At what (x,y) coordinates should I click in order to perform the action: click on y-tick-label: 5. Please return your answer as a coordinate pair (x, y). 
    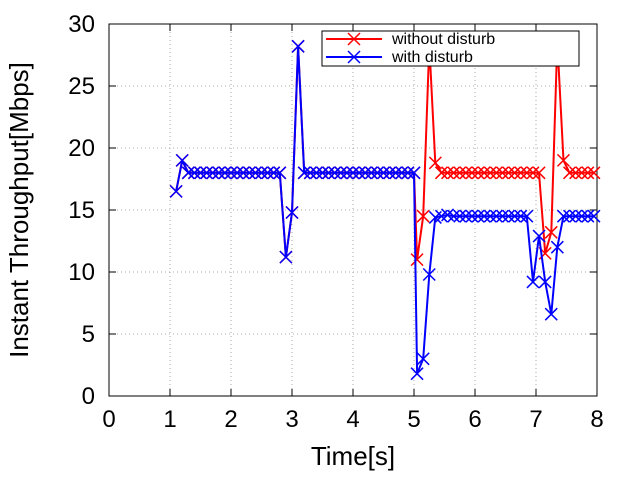
    Looking at the image, I should click on (88, 334).